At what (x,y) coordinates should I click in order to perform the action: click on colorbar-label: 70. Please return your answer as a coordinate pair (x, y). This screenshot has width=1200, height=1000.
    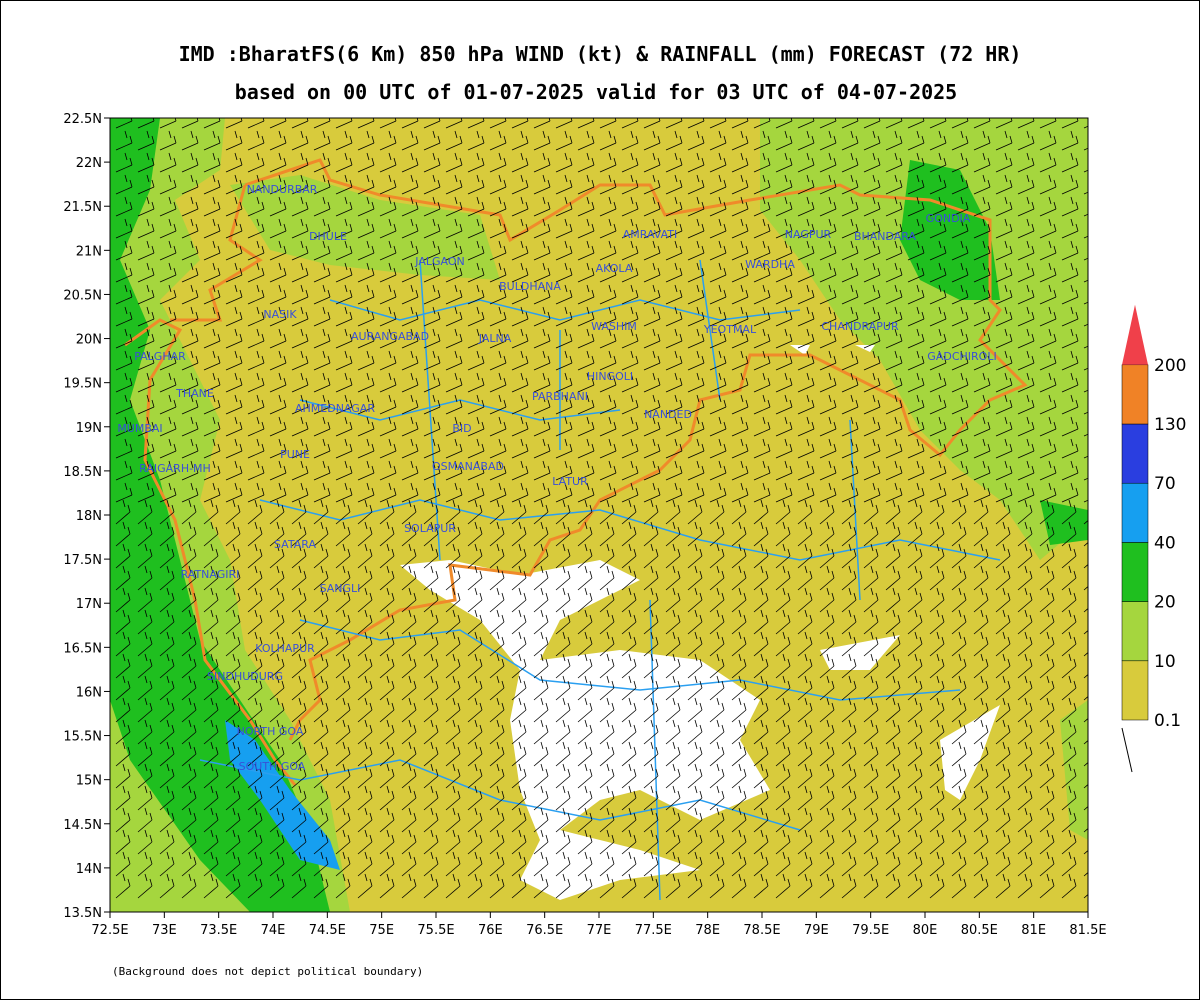
    Looking at the image, I should click on (1165, 484).